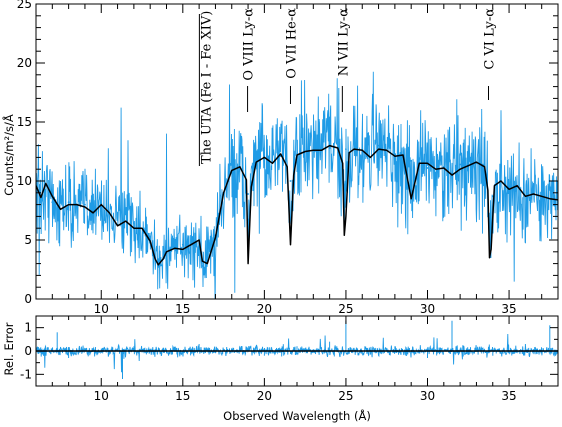 The height and width of the screenshot is (427, 562). I want to click on x-axis-label: Observed Wavelength (Å), so click(297, 415).